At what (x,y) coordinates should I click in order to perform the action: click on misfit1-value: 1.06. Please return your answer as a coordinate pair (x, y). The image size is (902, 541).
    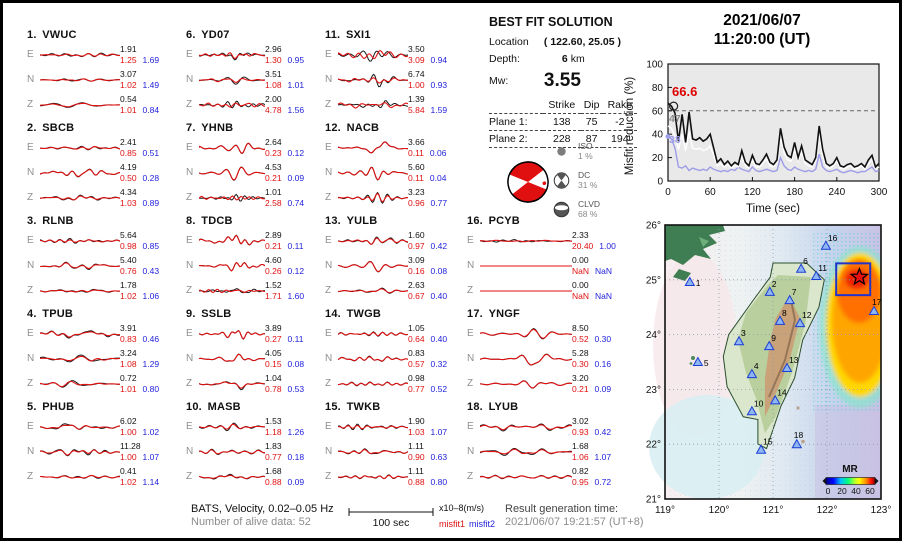
    Looking at the image, I should click on (580, 457).